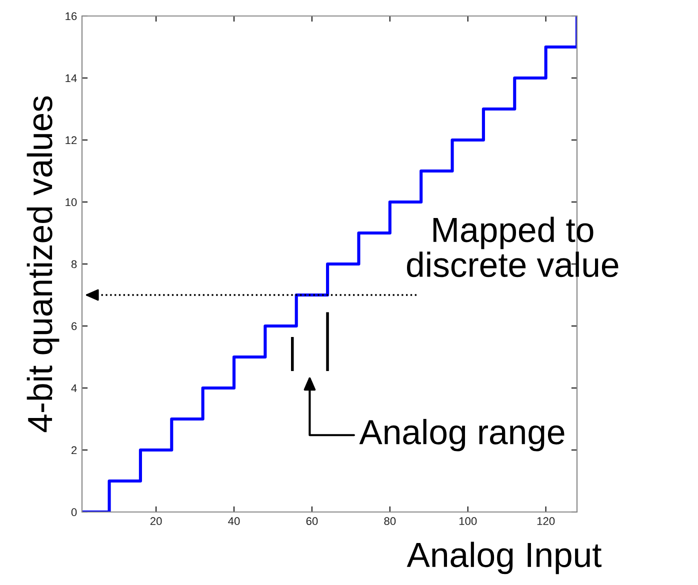 This screenshot has width=698, height=585. What do you see at coordinates (71, 78) in the screenshot?
I see `y-tick-label: 14` at bounding box center [71, 78].